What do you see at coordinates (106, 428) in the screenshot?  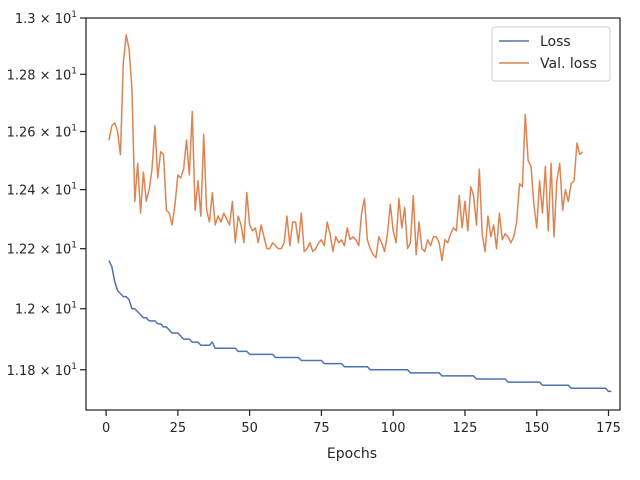 I see `x-tick-label: 0` at bounding box center [106, 428].